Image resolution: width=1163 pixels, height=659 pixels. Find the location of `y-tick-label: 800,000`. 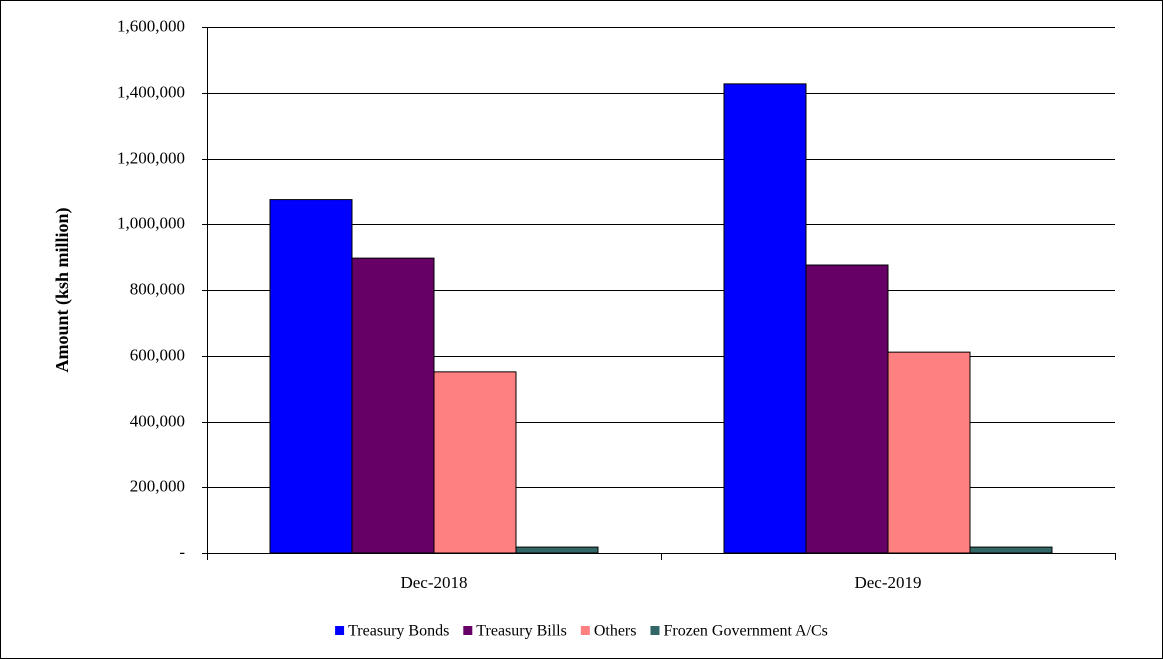

y-tick-label: 800,000 is located at coordinates (157, 288).